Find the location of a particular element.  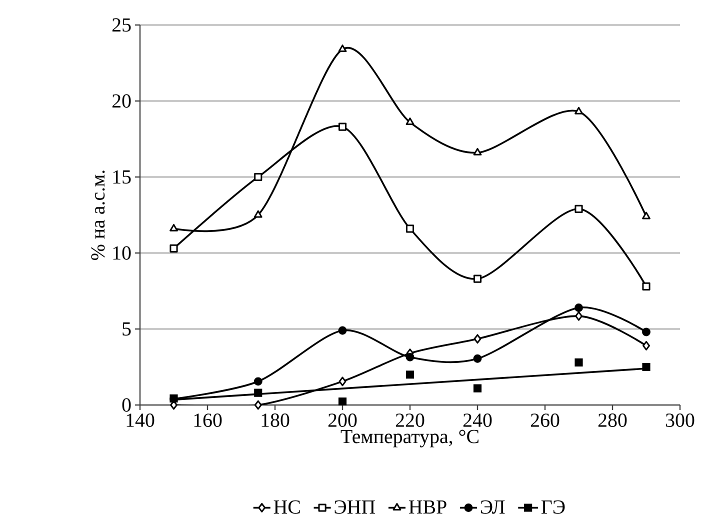

x-axis-title: Температура, °C is located at coordinates (409, 439).